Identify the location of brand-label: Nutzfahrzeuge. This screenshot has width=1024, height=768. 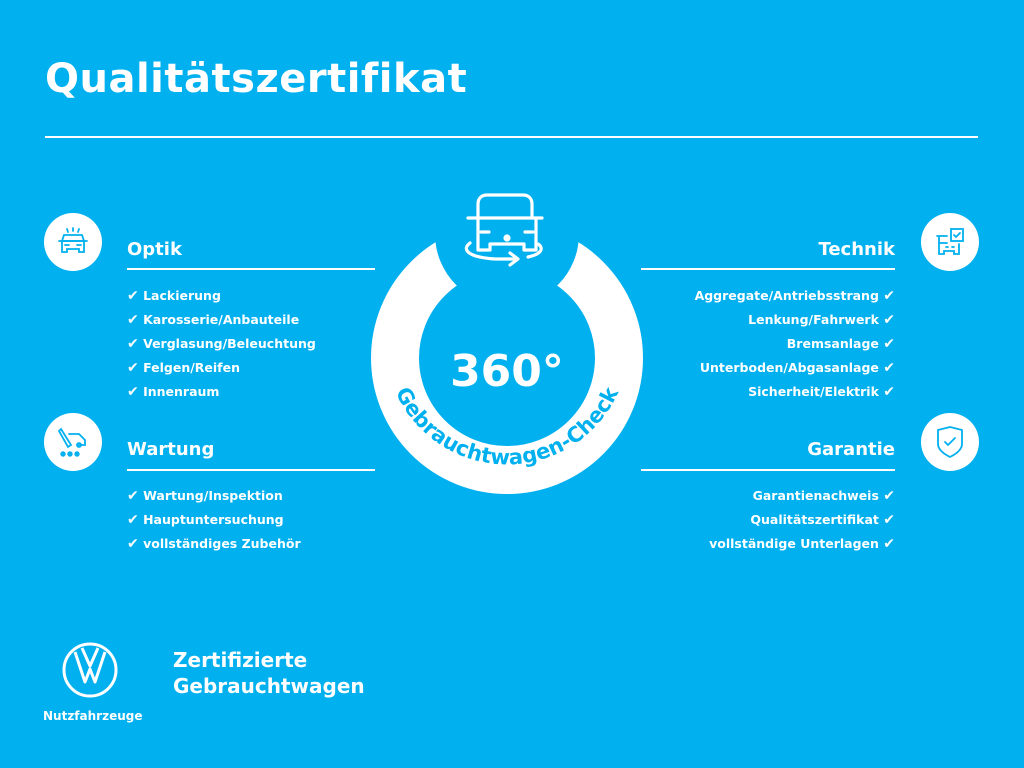
(93, 716).